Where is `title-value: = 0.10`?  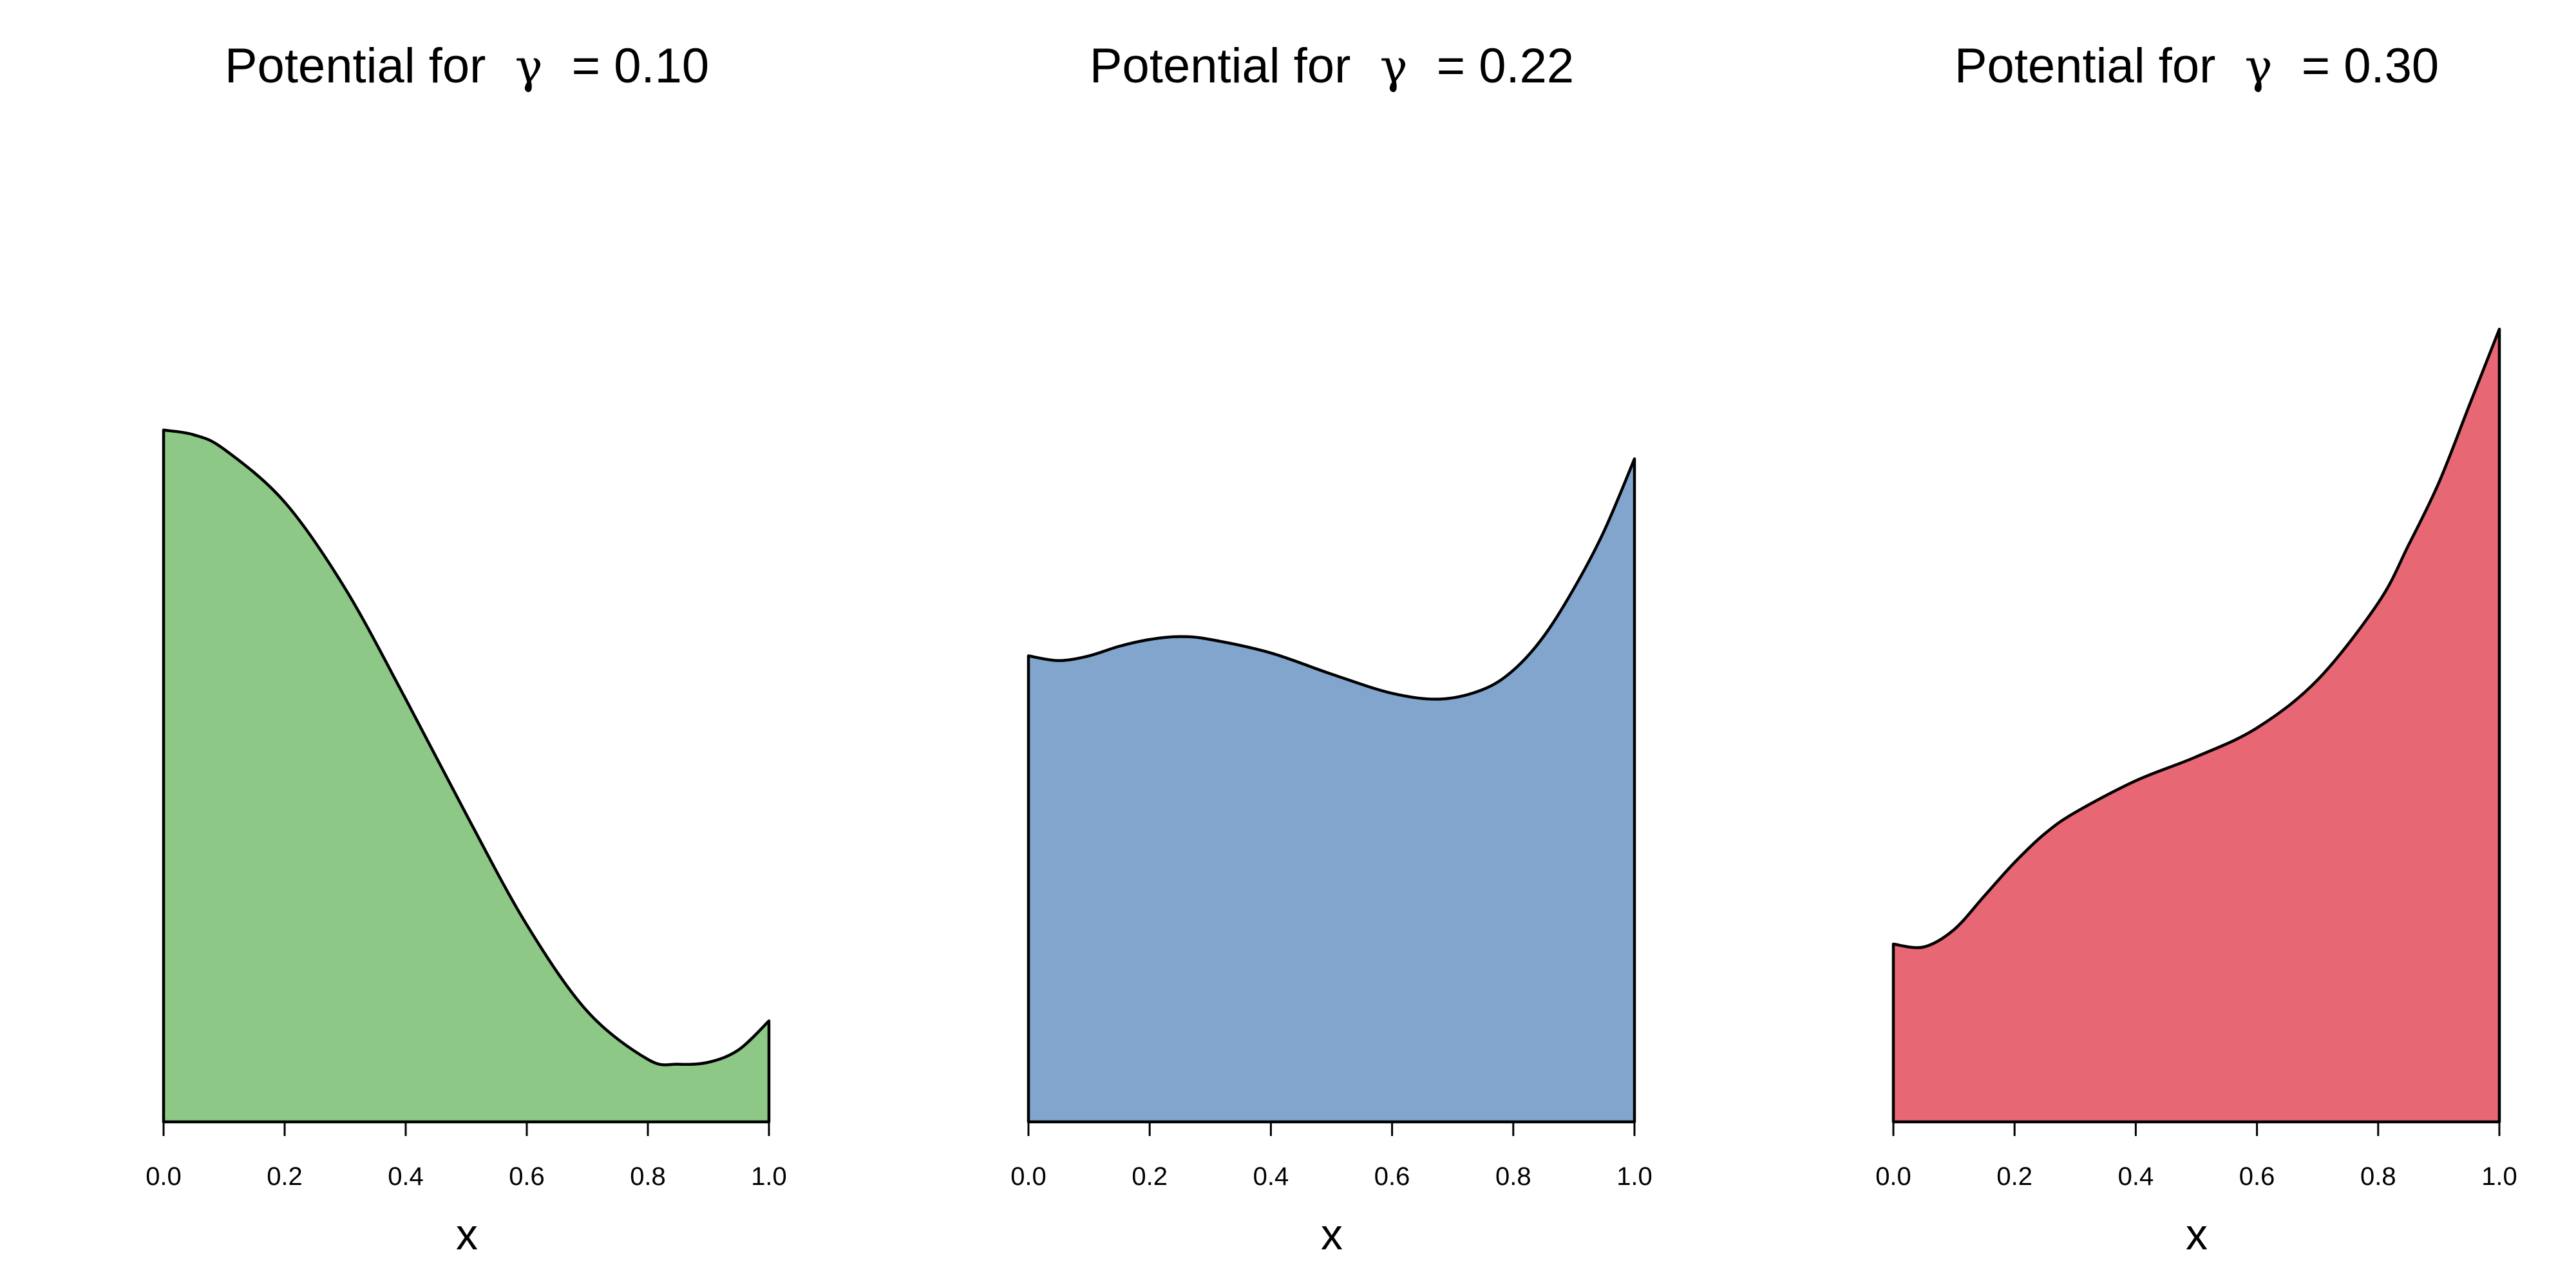 title-value: = 0.10 is located at coordinates (640, 66).